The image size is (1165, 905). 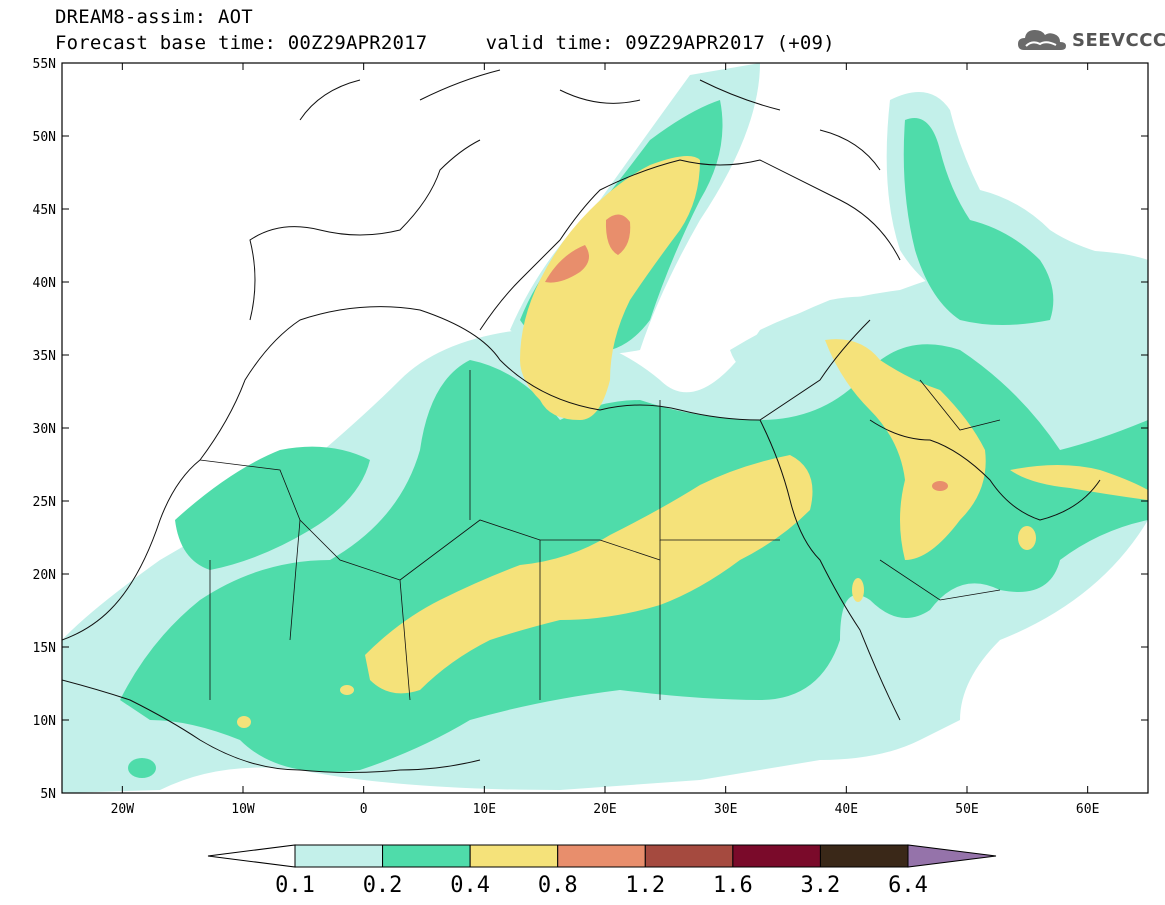 I want to click on aot-region-high-iraq, so click(x=905, y=449).